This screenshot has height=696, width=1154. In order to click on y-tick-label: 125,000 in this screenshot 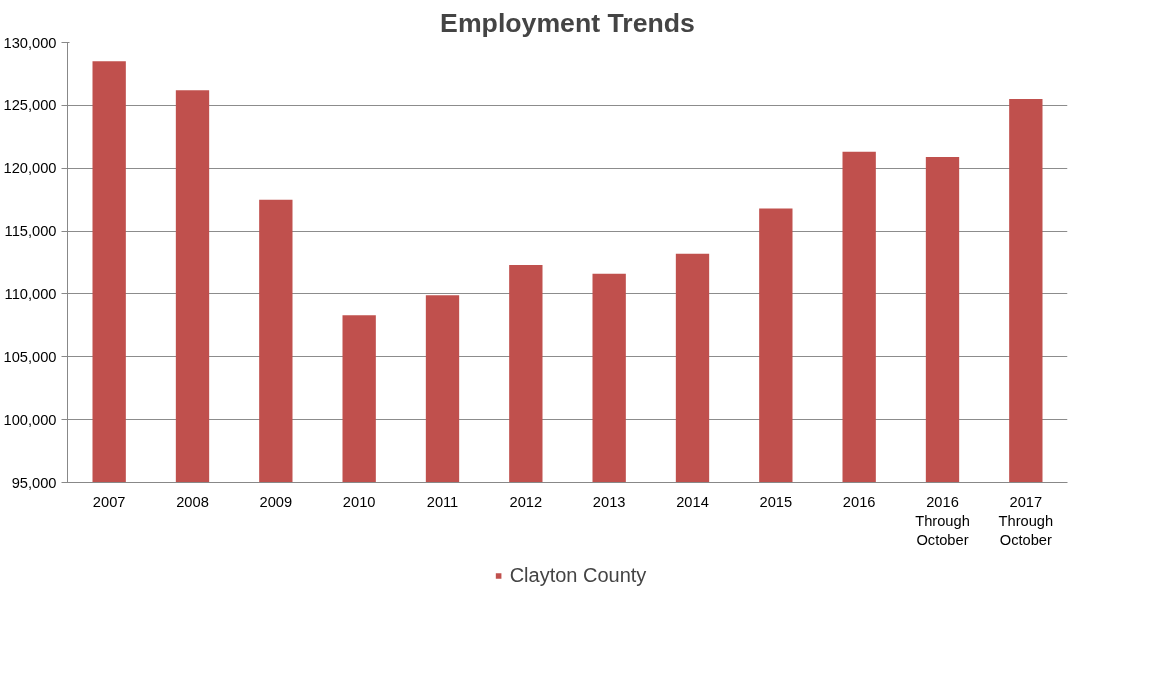, I will do `click(30, 105)`.